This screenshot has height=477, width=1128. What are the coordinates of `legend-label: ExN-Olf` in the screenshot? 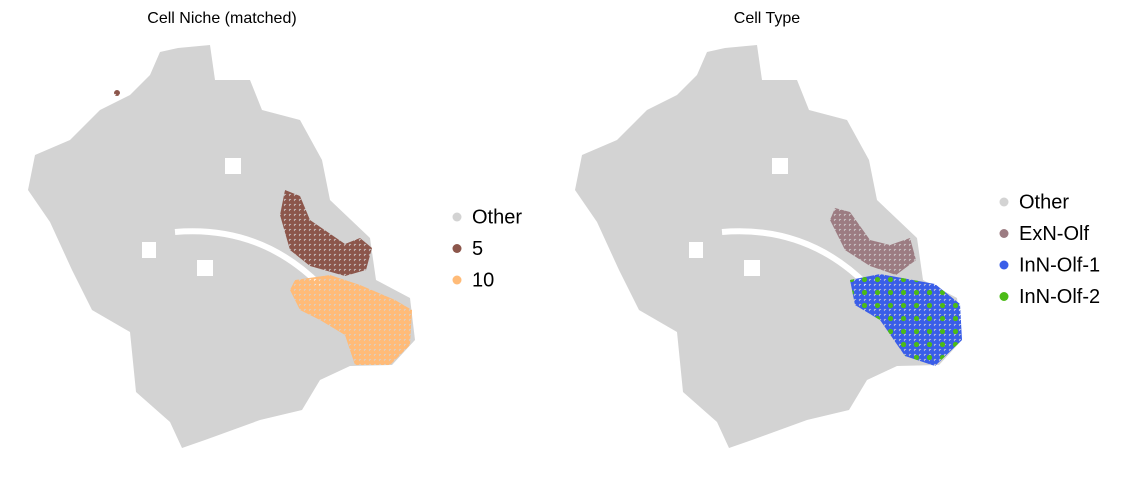 It's located at (1054, 234).